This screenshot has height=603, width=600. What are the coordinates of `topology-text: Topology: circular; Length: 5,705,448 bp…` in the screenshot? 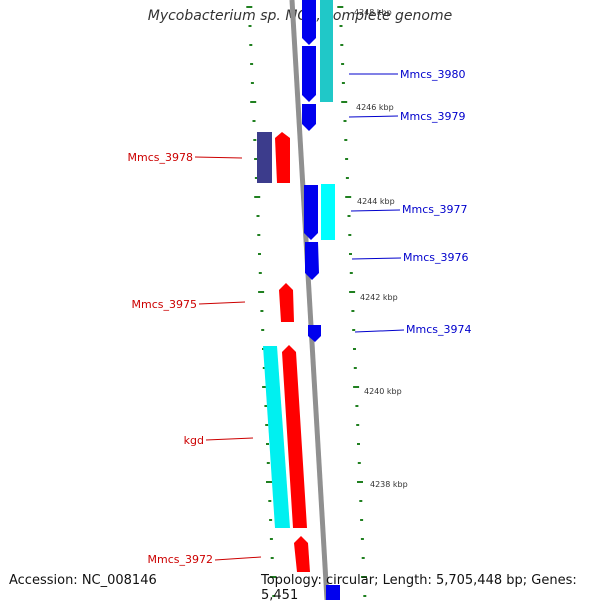 It's located at (419, 588).